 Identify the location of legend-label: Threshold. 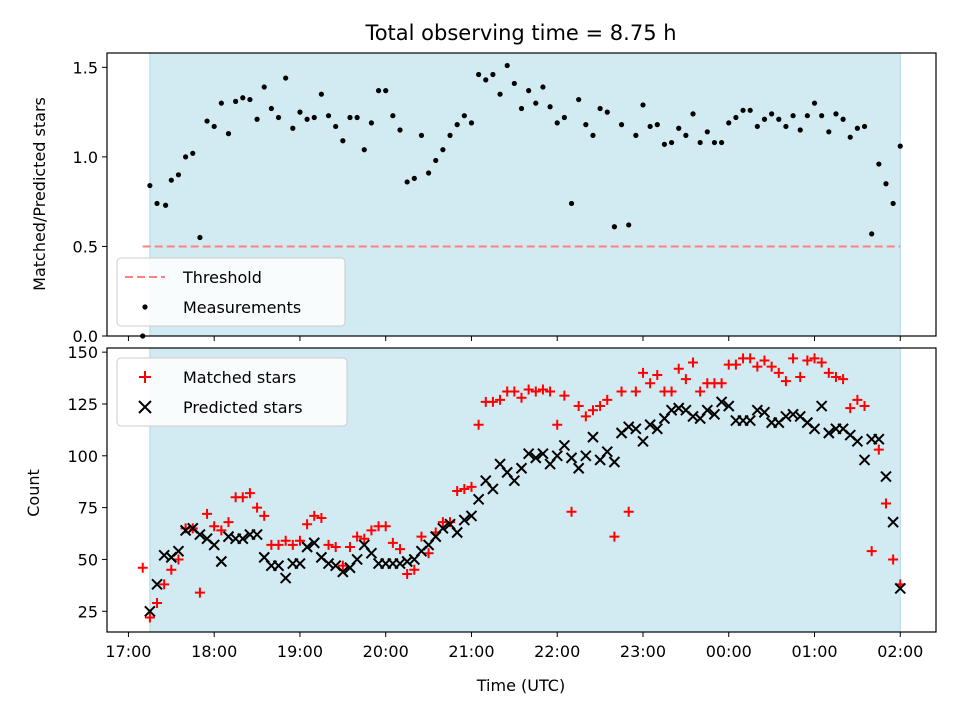
(222, 277).